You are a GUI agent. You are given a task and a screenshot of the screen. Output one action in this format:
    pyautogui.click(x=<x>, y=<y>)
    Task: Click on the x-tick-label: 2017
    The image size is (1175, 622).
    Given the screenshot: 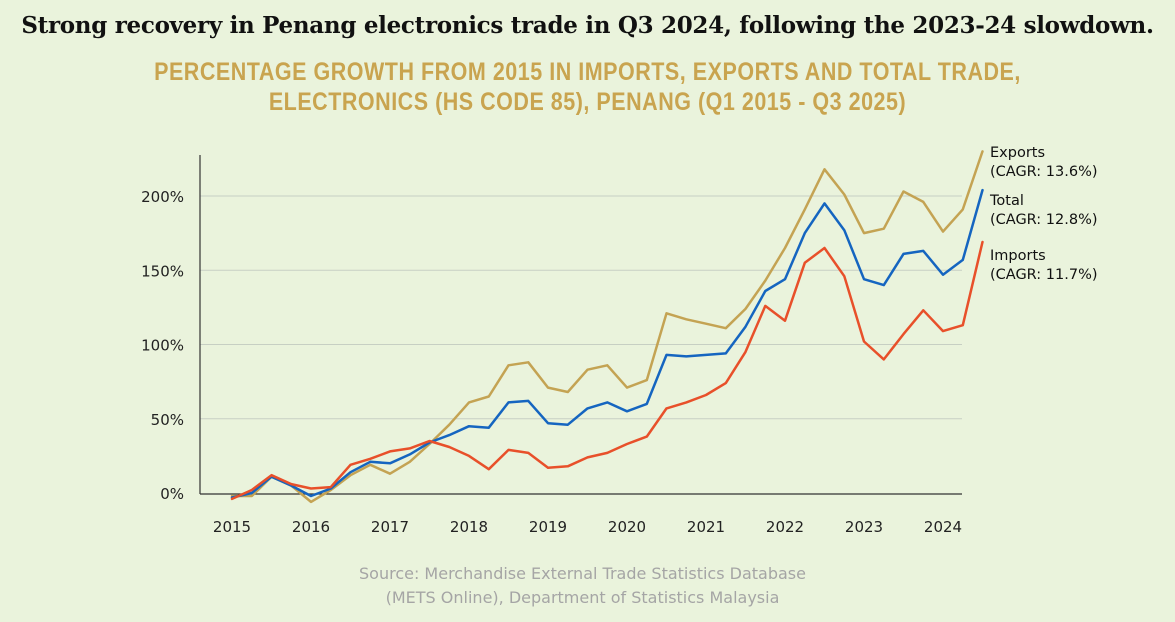 What is the action you would take?
    pyautogui.click(x=390, y=527)
    